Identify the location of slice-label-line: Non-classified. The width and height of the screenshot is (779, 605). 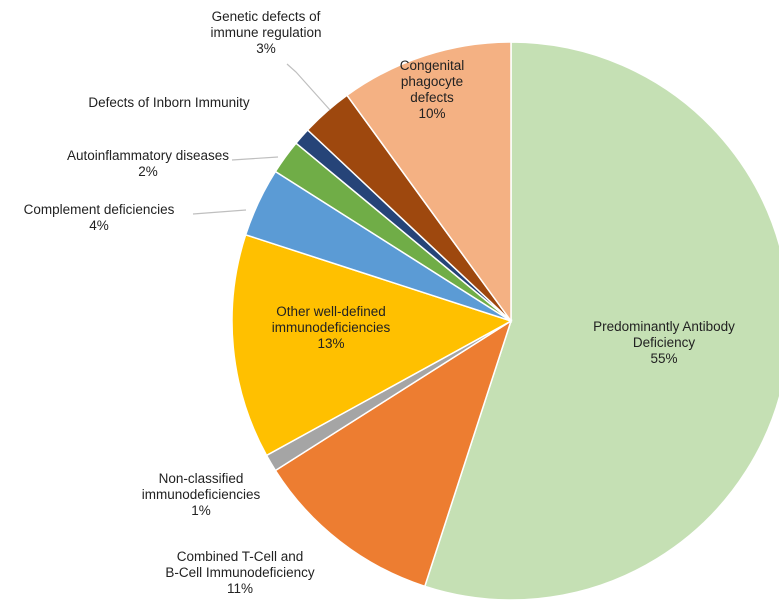
(201, 478).